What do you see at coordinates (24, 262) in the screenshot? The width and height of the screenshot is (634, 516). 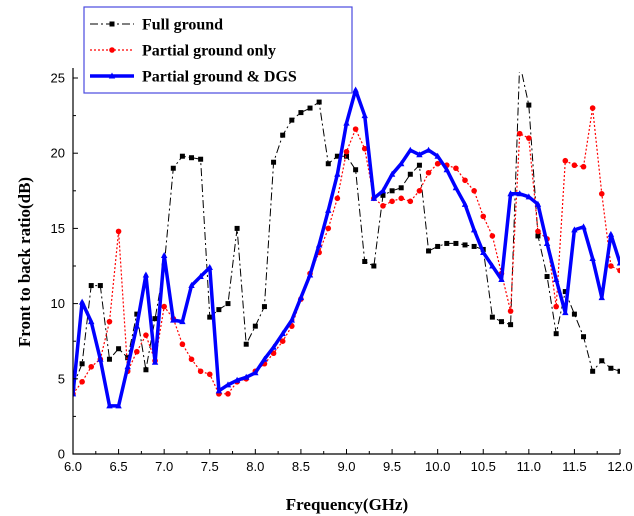 I see `y-axis-title: Front to back ratio(dB)` at bounding box center [24, 262].